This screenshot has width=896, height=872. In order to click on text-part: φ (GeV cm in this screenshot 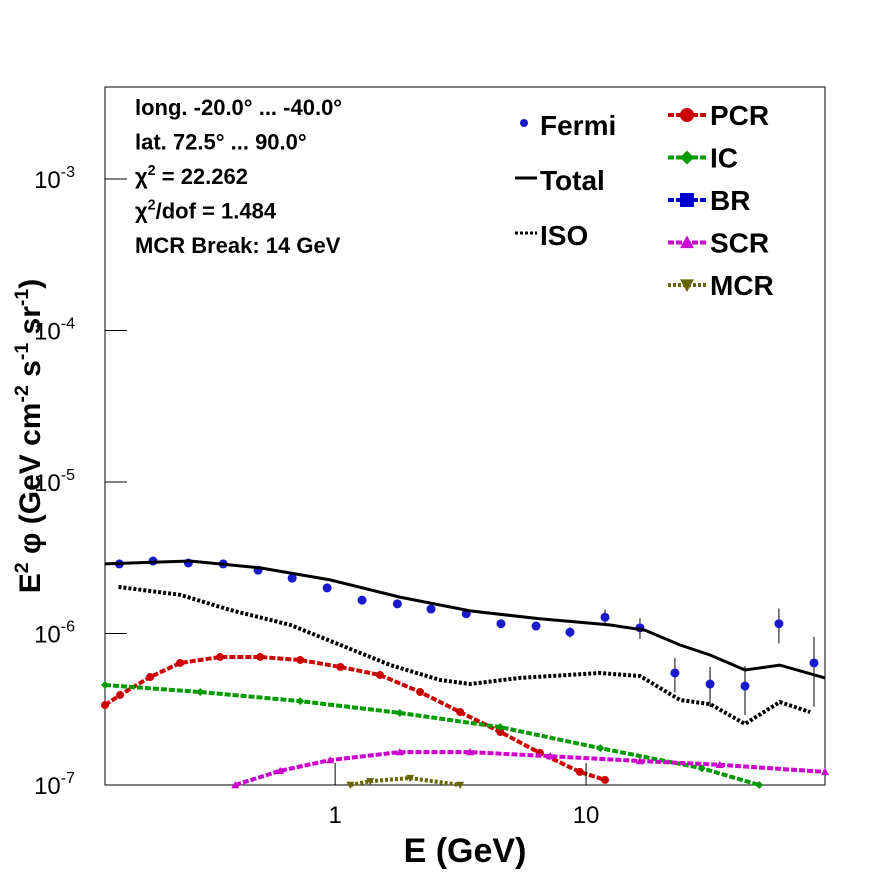, I will do `click(30, 483)`.